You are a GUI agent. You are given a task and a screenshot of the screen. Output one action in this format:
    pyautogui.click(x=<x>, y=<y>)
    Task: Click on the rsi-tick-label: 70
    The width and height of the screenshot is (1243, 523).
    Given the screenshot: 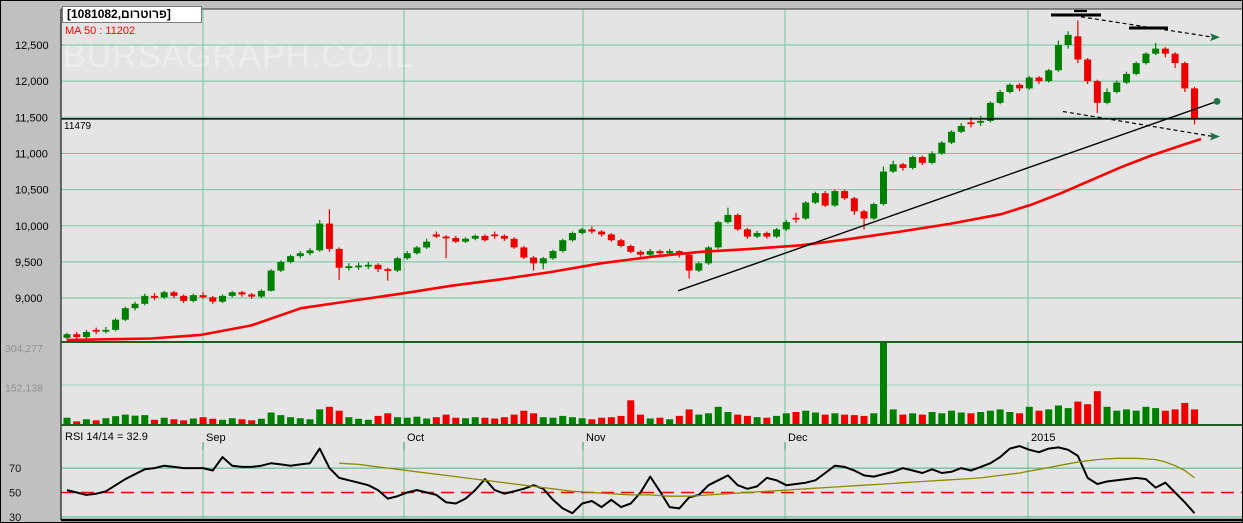 What is the action you would take?
    pyautogui.click(x=15, y=469)
    